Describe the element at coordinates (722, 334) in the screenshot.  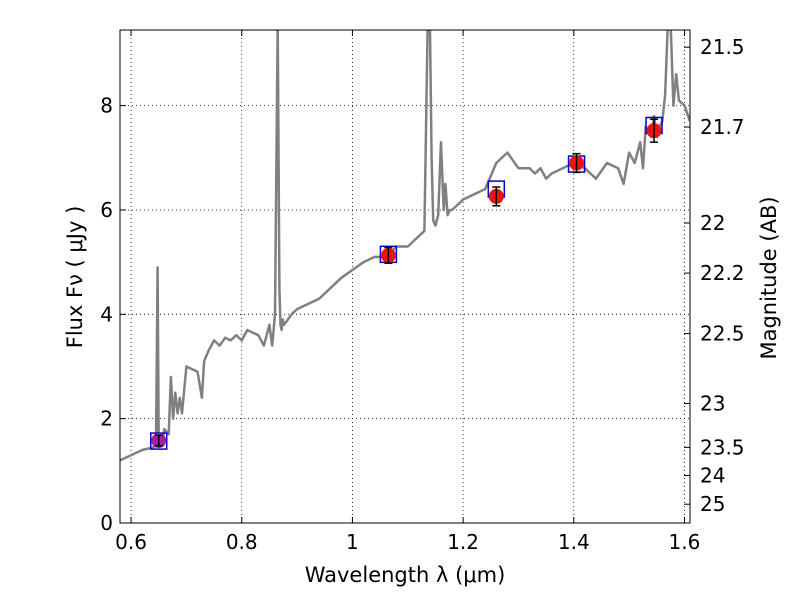
I see `y2-tick-label: 22.5` at that location.